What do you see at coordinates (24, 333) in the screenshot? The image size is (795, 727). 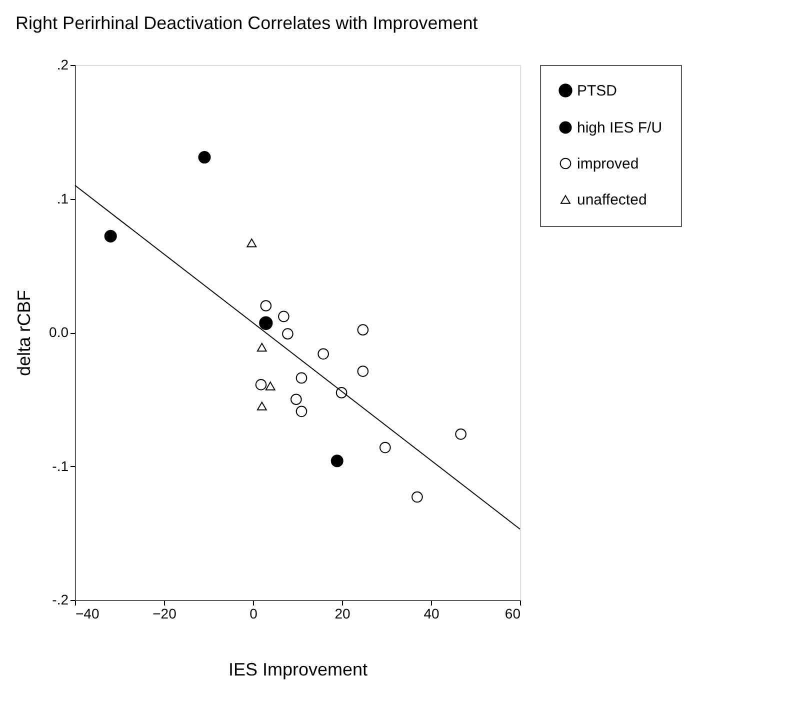 I see `y-axis-title: delta rCBF` at bounding box center [24, 333].